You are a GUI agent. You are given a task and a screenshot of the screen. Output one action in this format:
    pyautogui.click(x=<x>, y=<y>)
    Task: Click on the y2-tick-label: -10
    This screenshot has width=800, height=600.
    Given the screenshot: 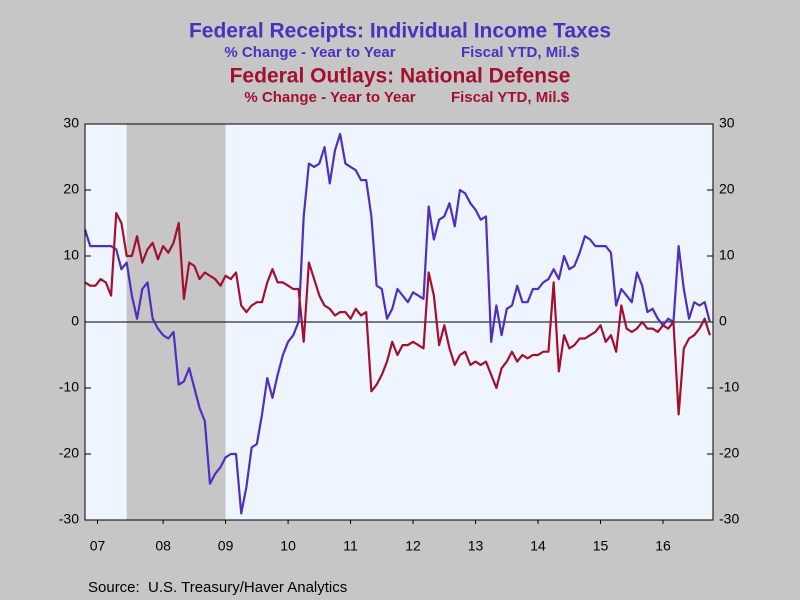 What is the action you would take?
    pyautogui.click(x=729, y=387)
    